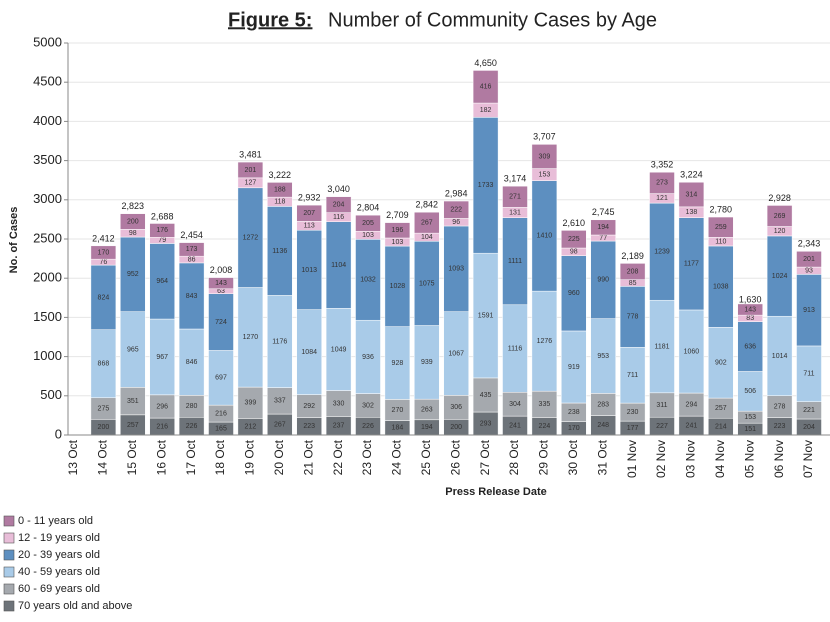  Describe the element at coordinates (515, 404) in the screenshot. I see `segment-label: 304` at that location.